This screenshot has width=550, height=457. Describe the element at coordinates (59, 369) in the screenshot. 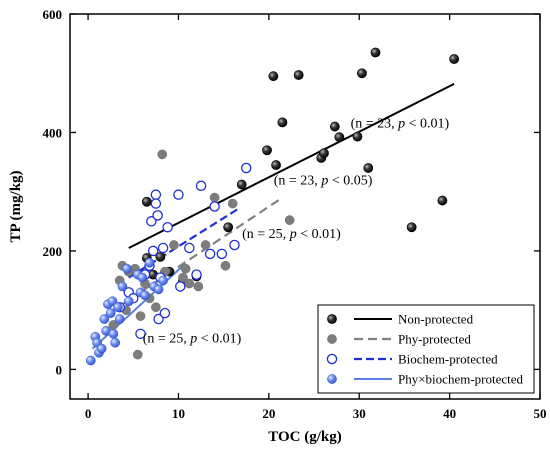

I see `y-tick-label-0: 0` at that location.